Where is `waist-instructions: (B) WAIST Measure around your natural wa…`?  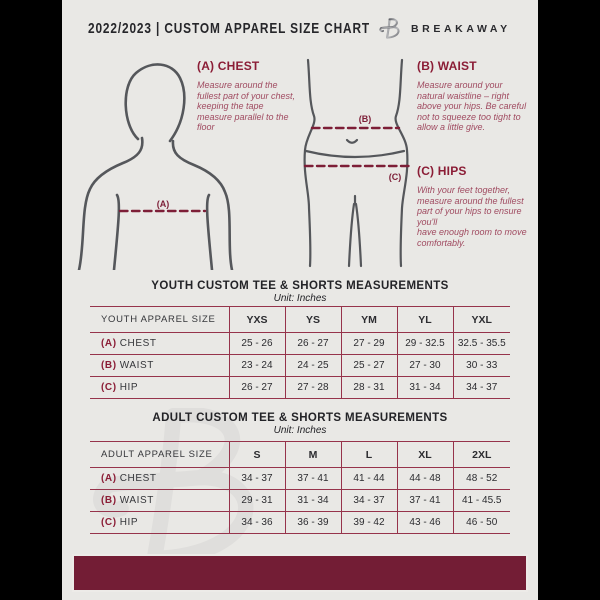 waist-instructions: (B) WAIST Measure around your natural wa… is located at coordinates (474, 96).